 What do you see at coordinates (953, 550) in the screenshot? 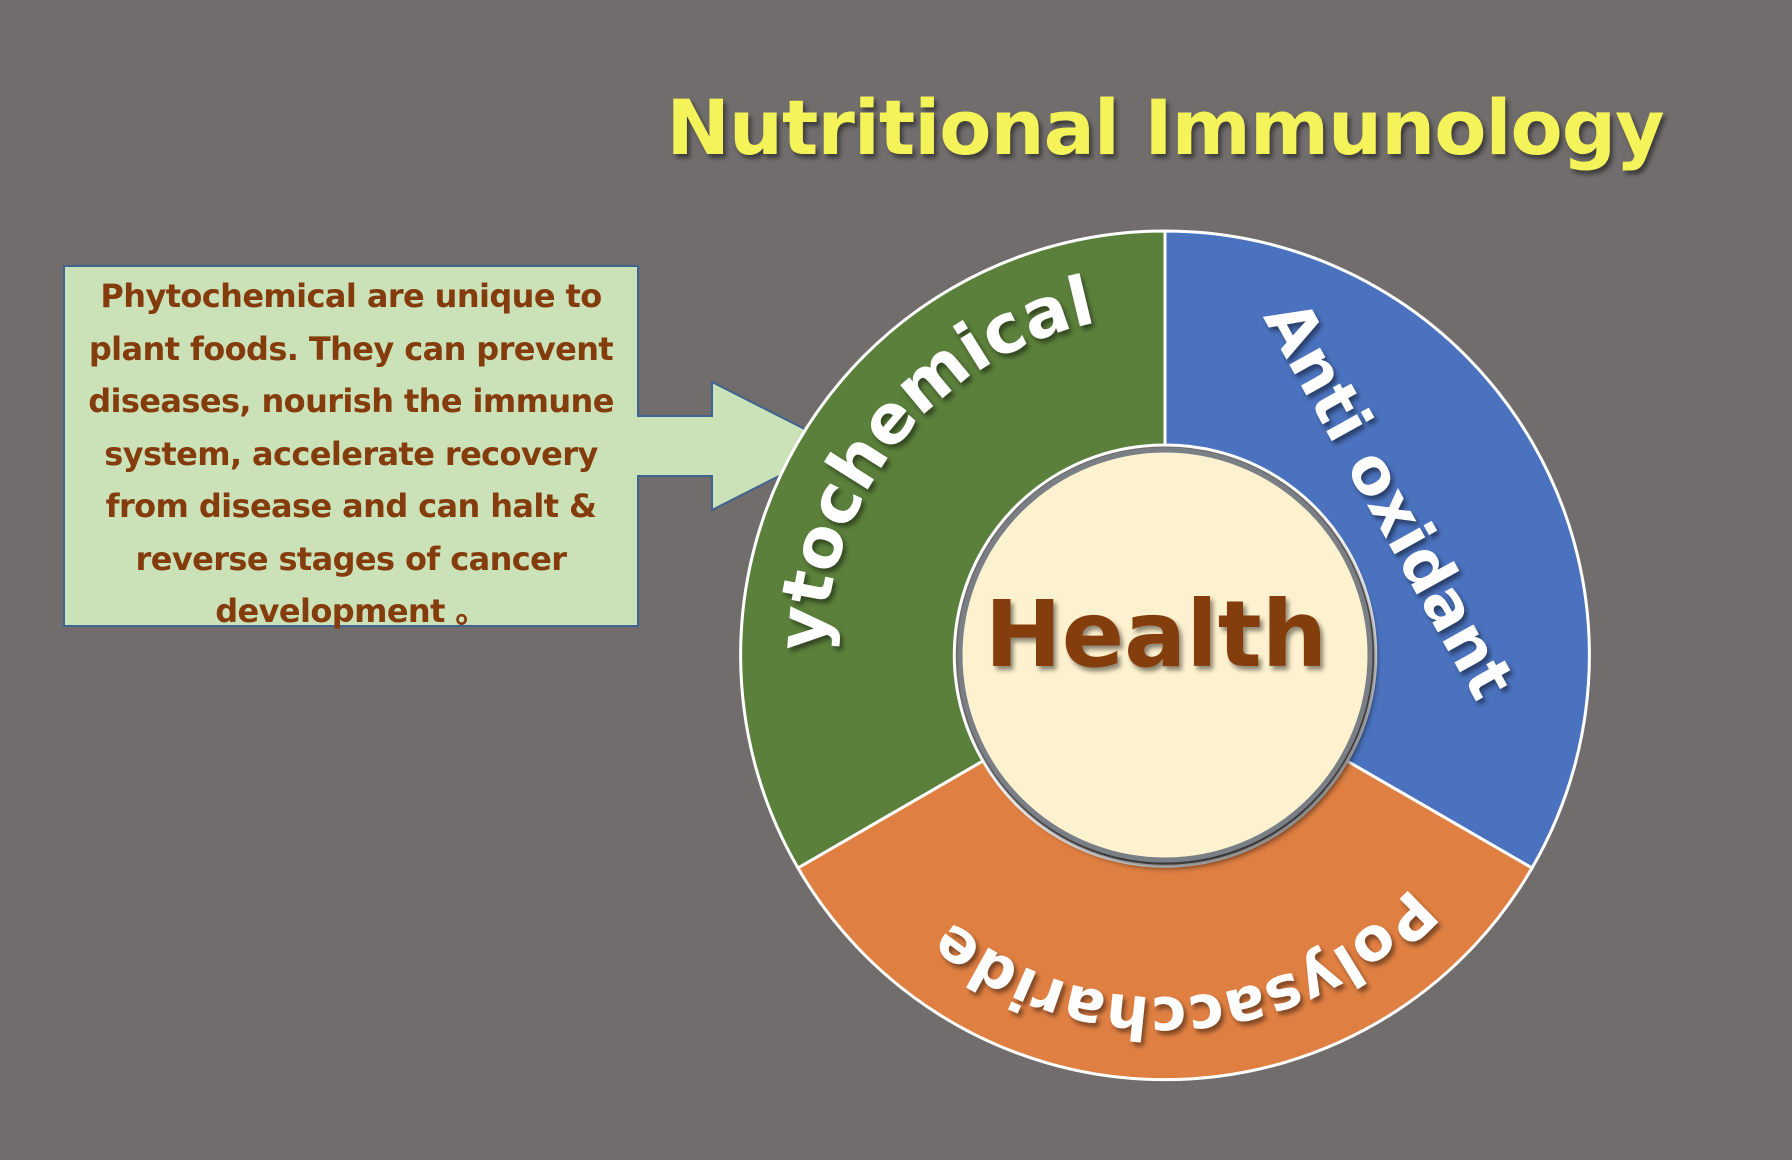
I see `segment-phytochemical` at bounding box center [953, 550].